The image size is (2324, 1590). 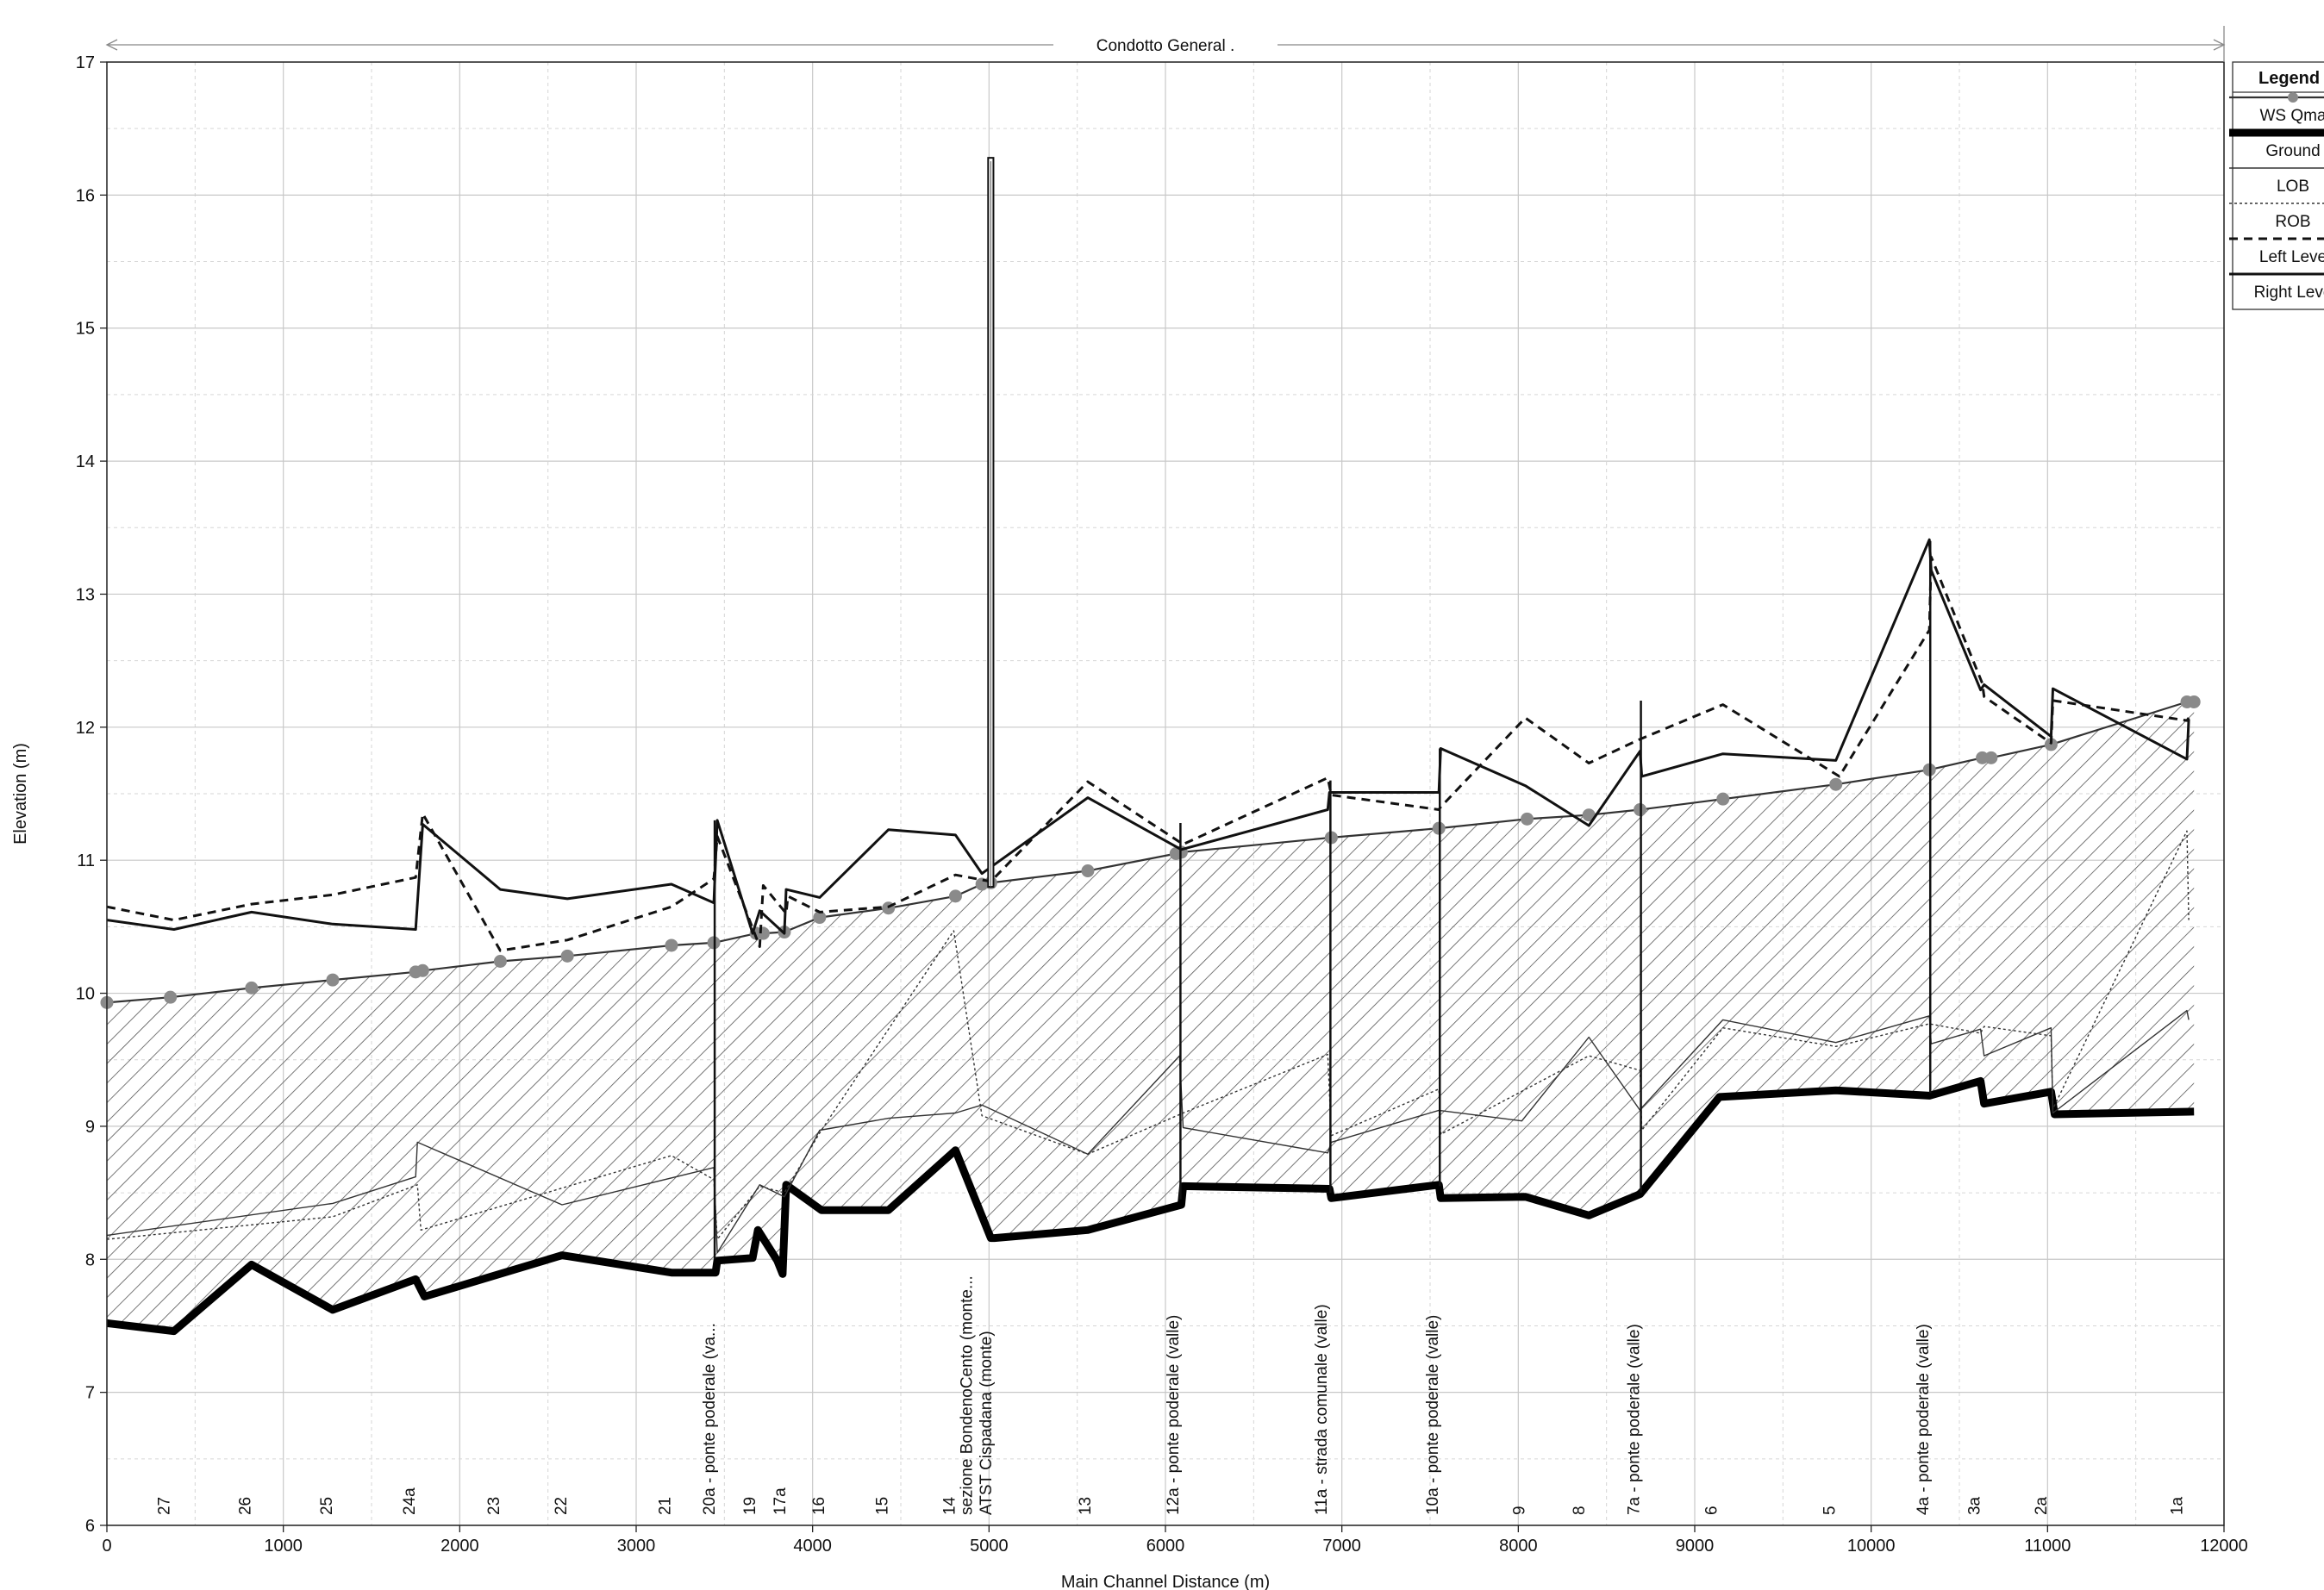 I want to click on section-label: 17a, so click(x=781, y=1501).